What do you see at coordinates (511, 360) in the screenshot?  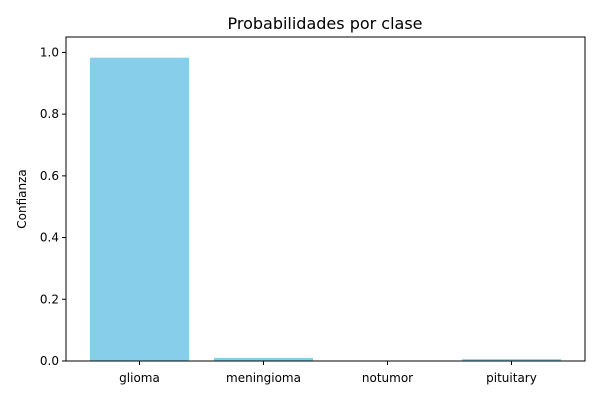 I see `bar-pituitary` at bounding box center [511, 360].